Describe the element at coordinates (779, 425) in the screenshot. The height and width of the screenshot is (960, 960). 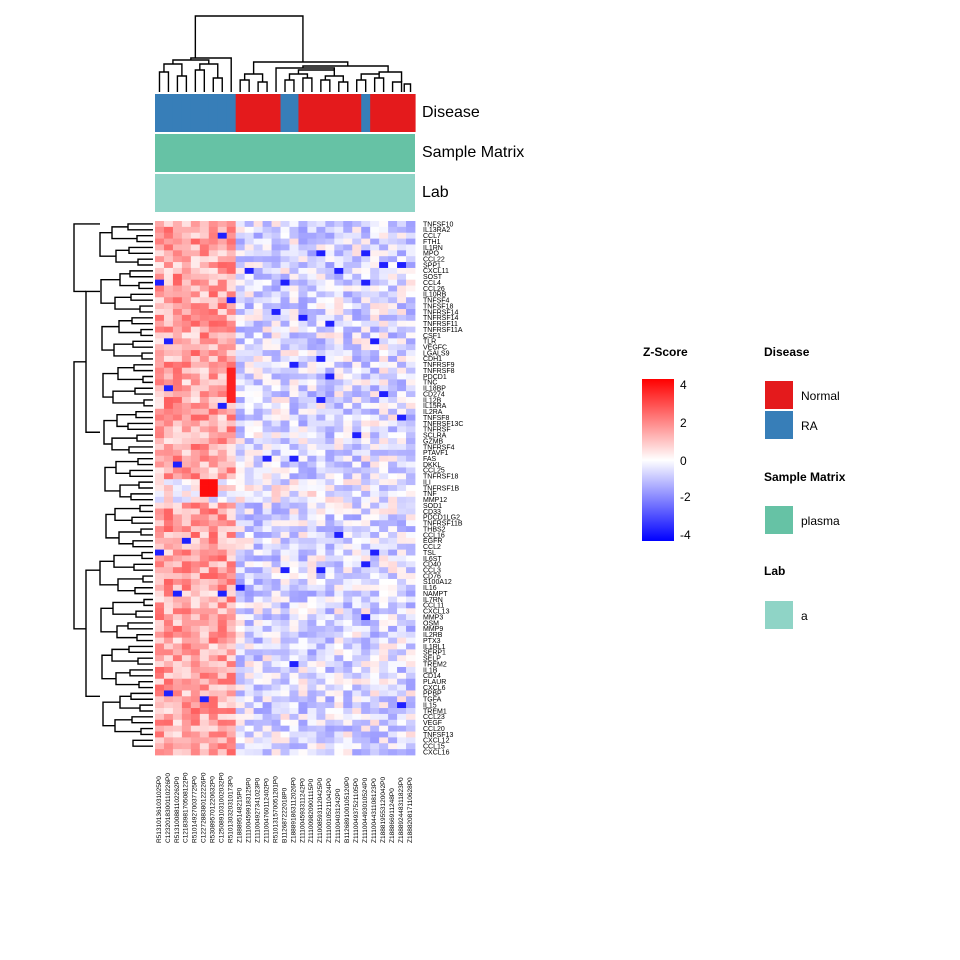
I see `disease-swatch-ra` at that location.